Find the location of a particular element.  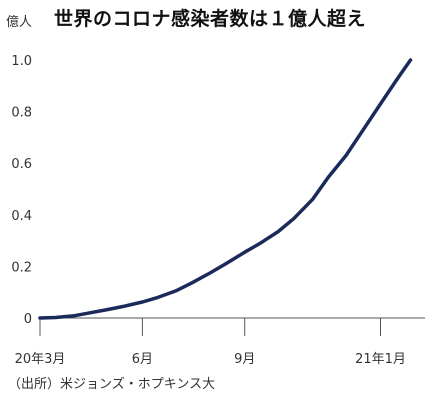

x-axis: 20年3月 6月 9月 21年1月 is located at coordinates (220, 342).